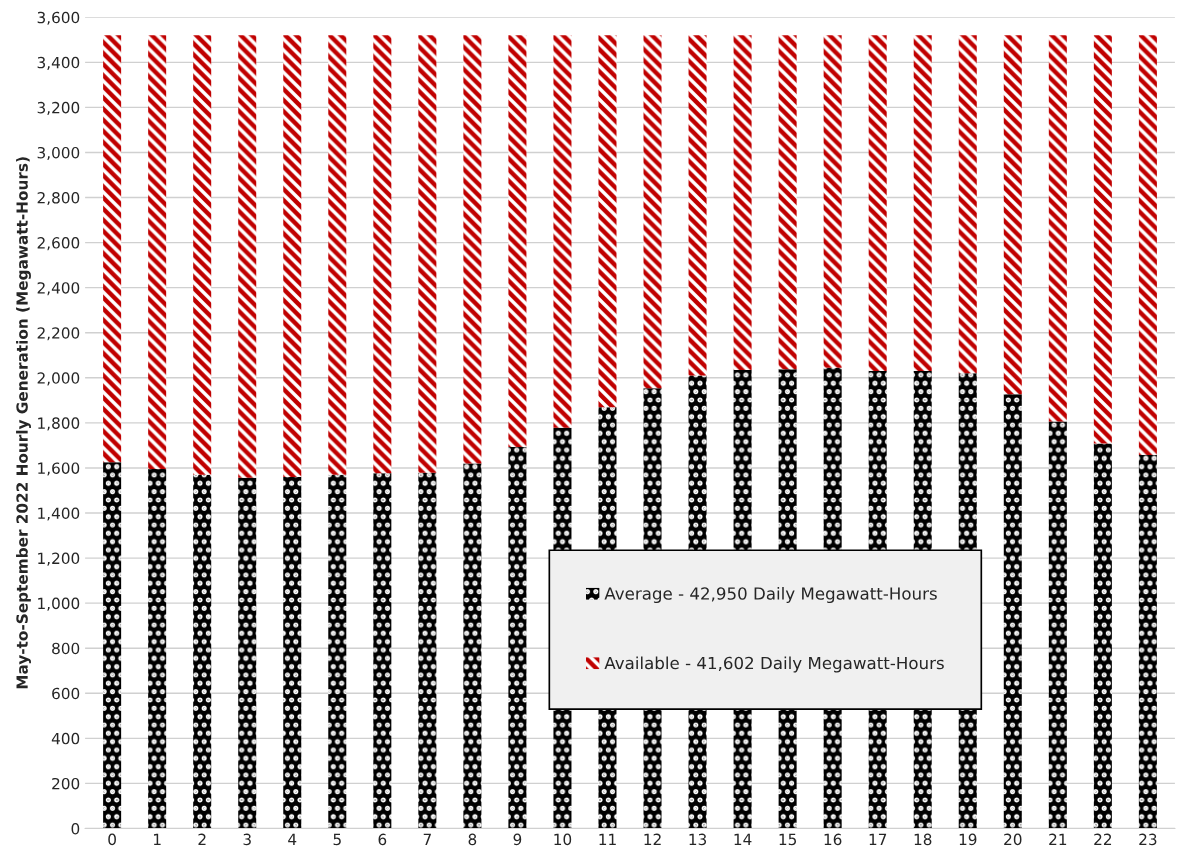  I want to click on x-tick-label: 11, so click(607, 839).